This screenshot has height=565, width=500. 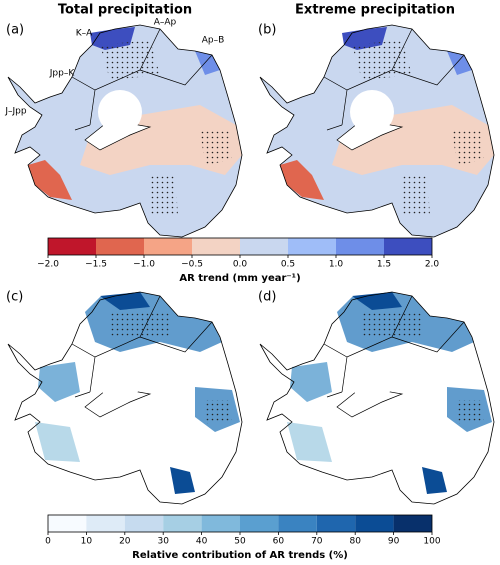 I want to click on colorbar-tick-label: −2.0, so click(x=48, y=265).